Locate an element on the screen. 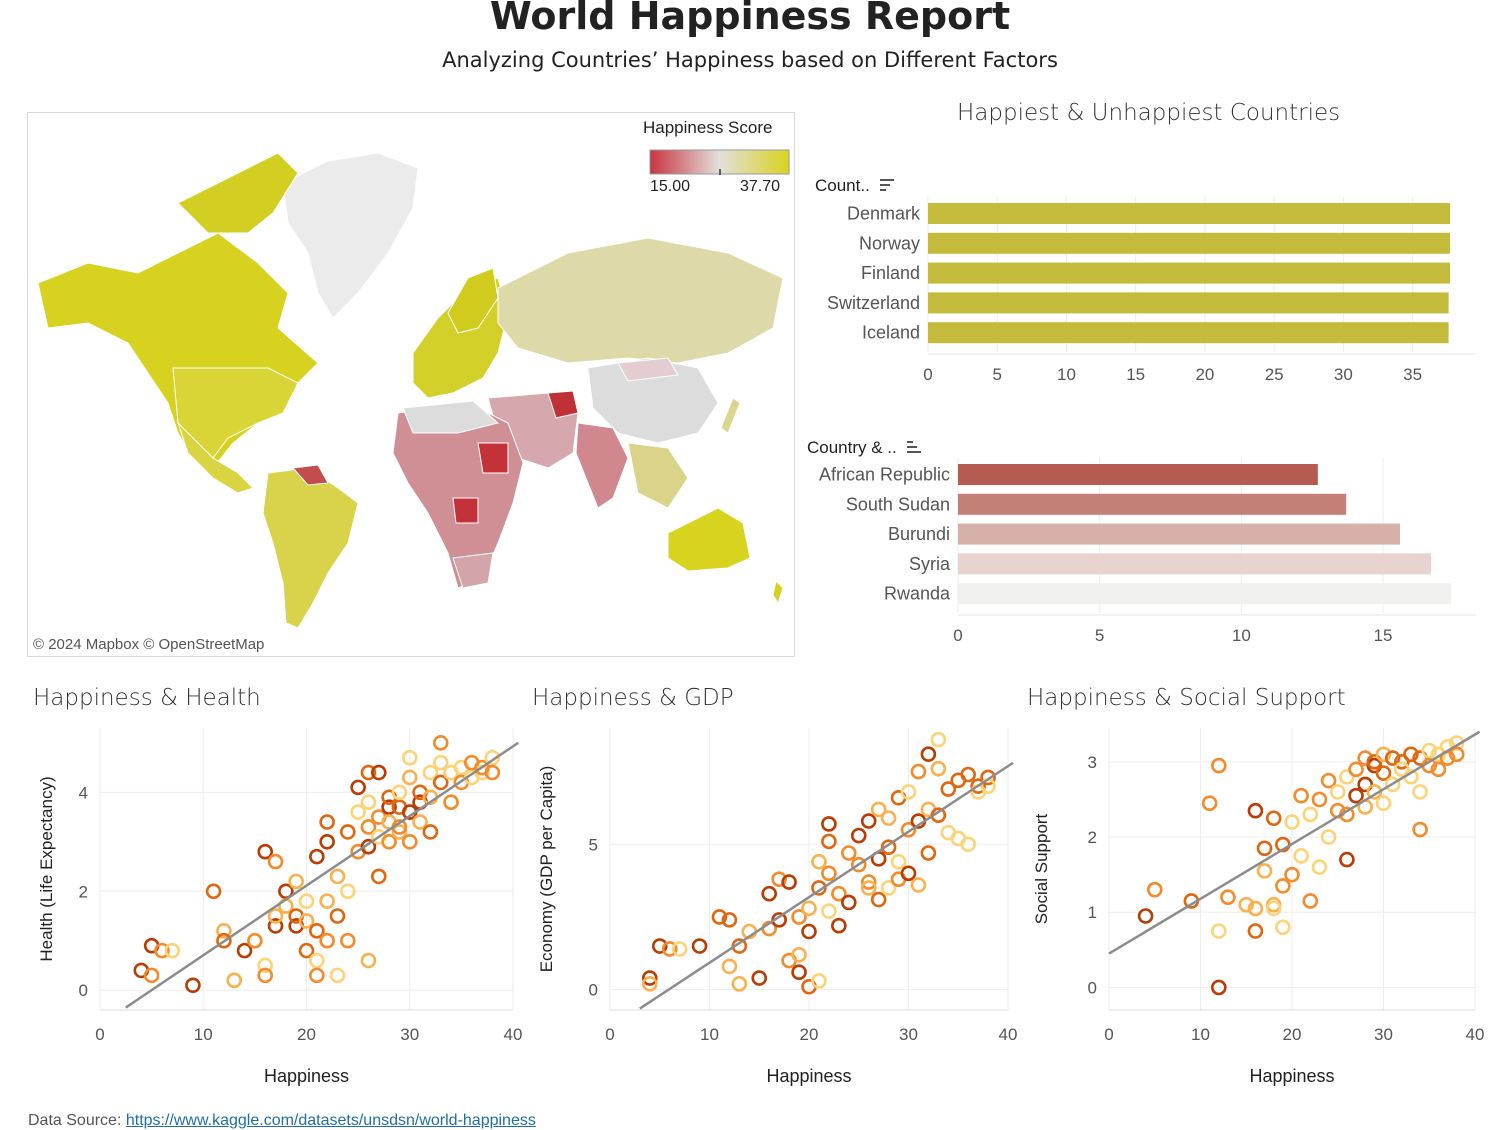 This screenshot has width=1500, height=1130. scatter-social-chart: 0 10 20 30 40 0 1 2 3 Happiness Social Support is located at coordinates (1262, 905).